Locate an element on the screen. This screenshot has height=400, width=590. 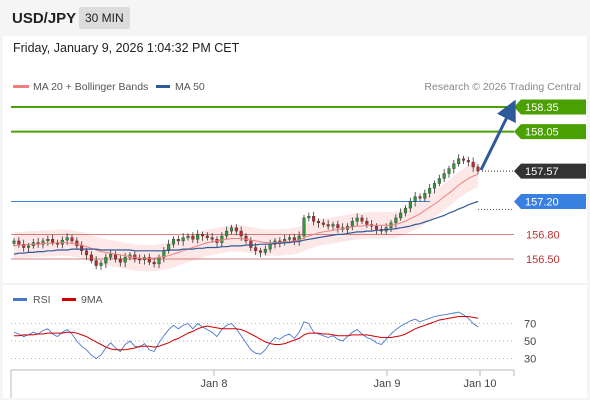
rsi-ma-legend-swatch is located at coordinates (69, 299).